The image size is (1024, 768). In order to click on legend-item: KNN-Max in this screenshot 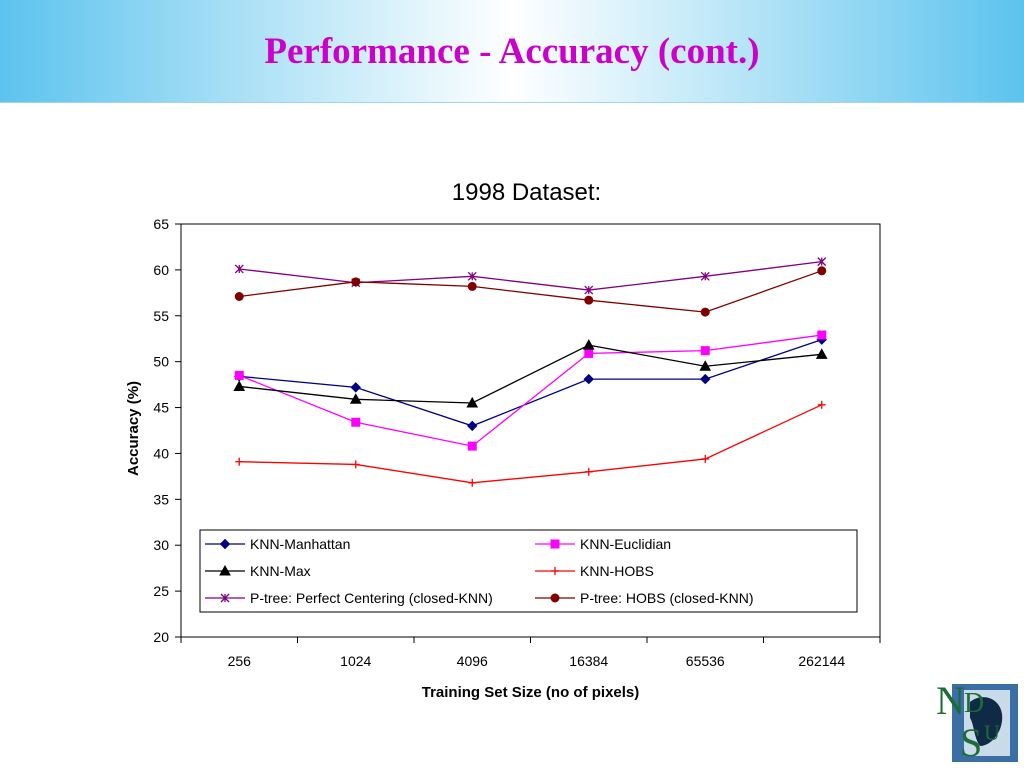, I will do `click(258, 571)`.